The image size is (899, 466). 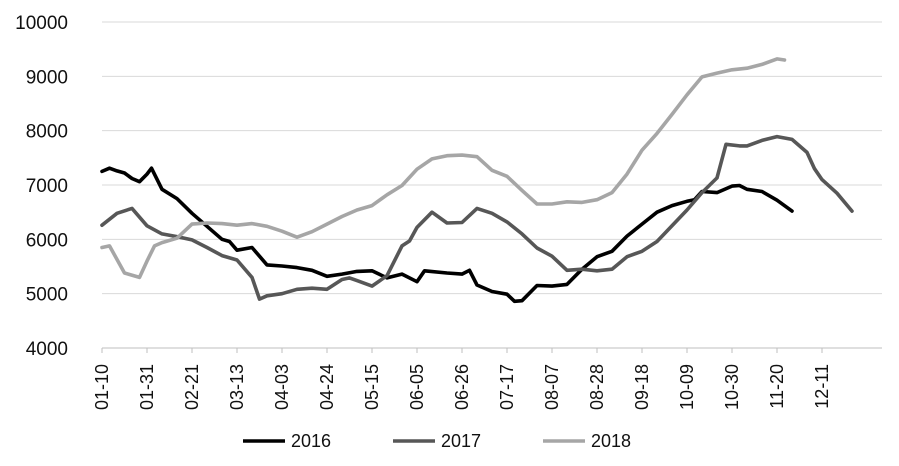 What do you see at coordinates (462, 387) in the screenshot?
I see `x-tick-label: 06-26` at bounding box center [462, 387].